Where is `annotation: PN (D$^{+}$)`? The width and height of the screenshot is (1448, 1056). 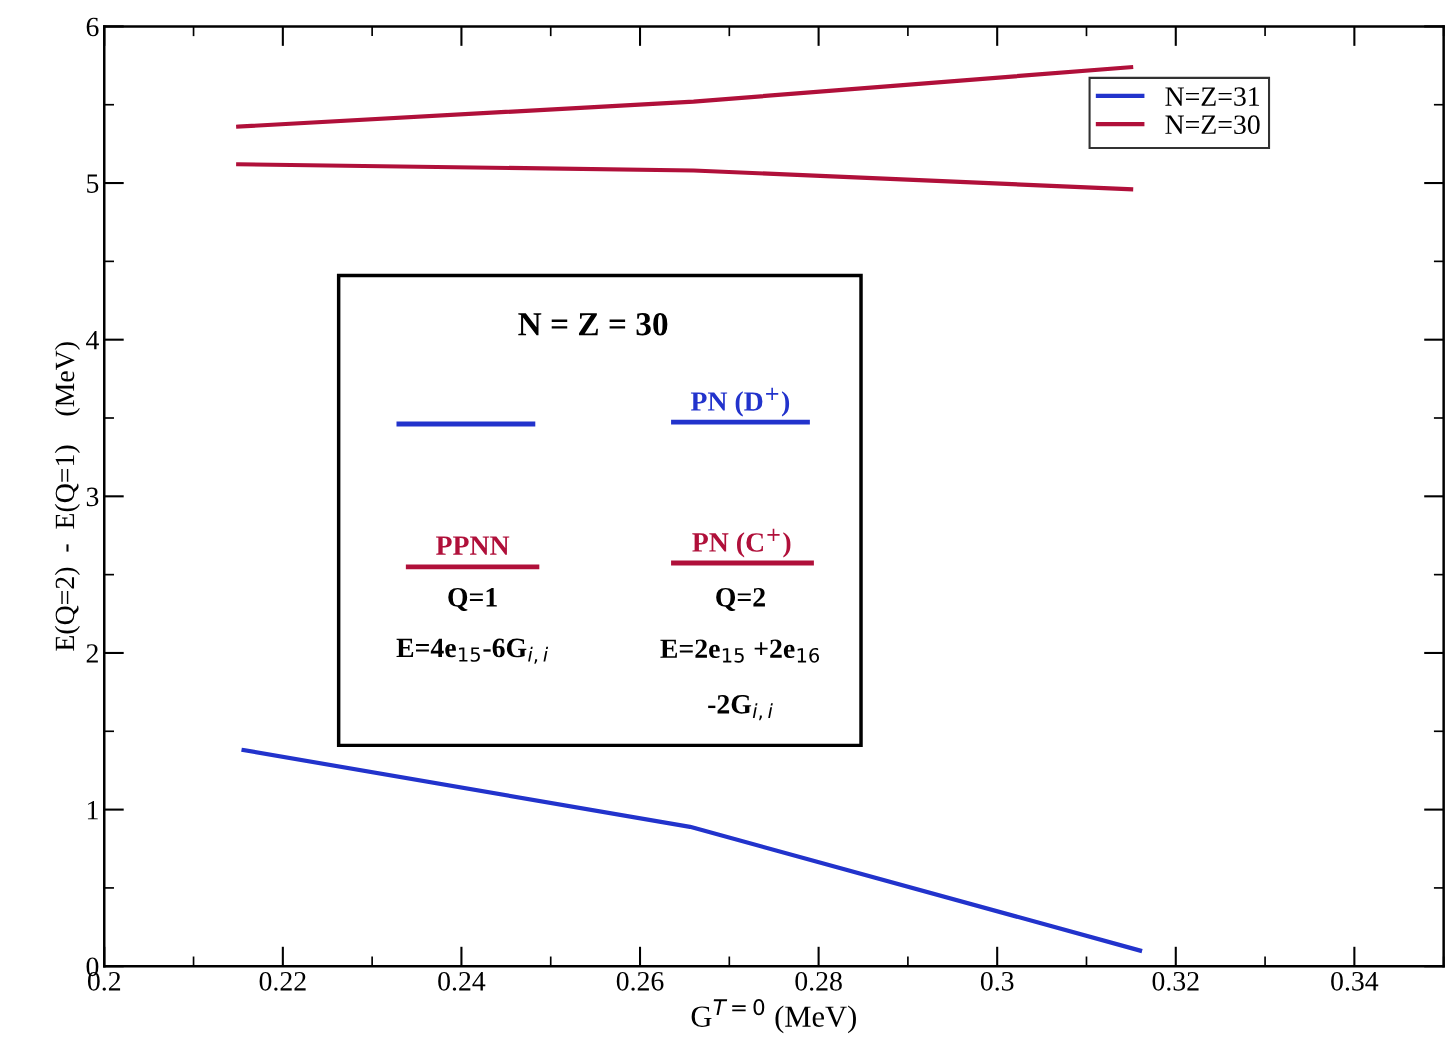
annotation: PN (D$^{+}$) is located at coordinates (740, 402).